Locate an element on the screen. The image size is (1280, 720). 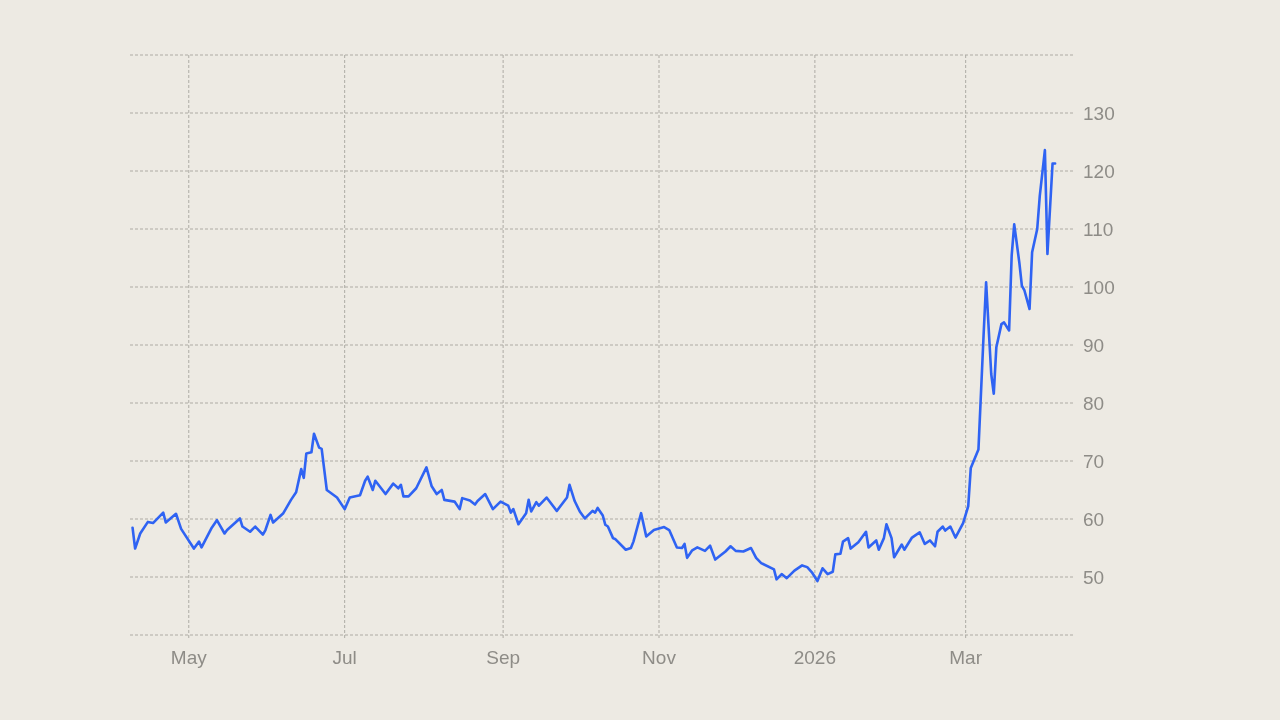
x-tick-label: Jul is located at coordinates (344, 657).